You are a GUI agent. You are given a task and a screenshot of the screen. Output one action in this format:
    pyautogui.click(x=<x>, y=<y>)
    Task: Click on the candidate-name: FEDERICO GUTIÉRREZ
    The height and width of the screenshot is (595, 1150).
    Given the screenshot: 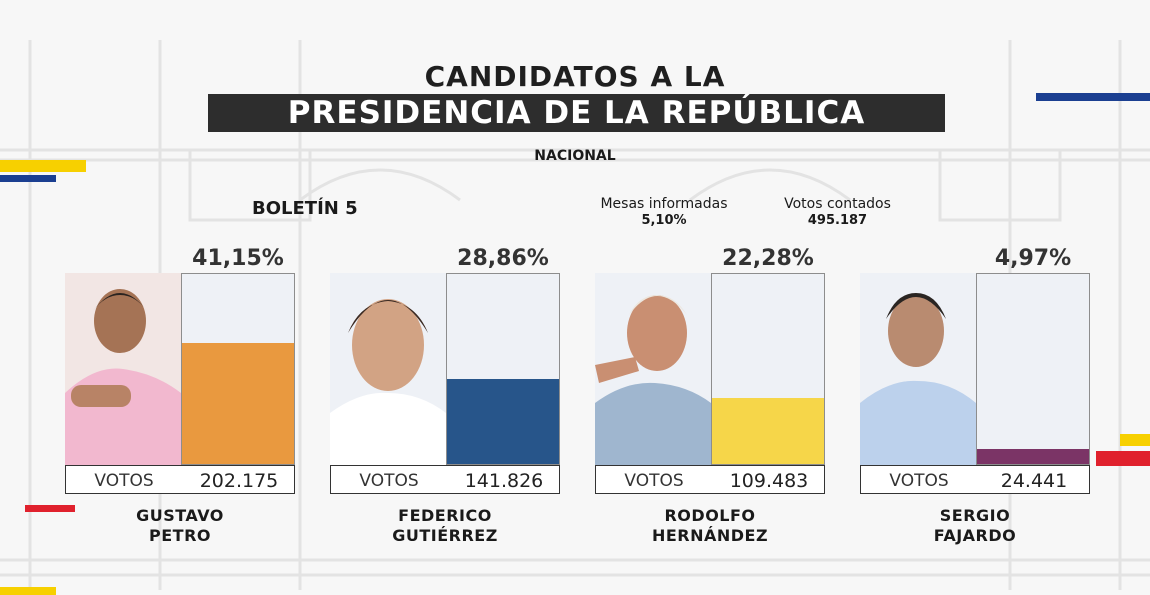 What is the action you would take?
    pyautogui.click(x=445, y=526)
    